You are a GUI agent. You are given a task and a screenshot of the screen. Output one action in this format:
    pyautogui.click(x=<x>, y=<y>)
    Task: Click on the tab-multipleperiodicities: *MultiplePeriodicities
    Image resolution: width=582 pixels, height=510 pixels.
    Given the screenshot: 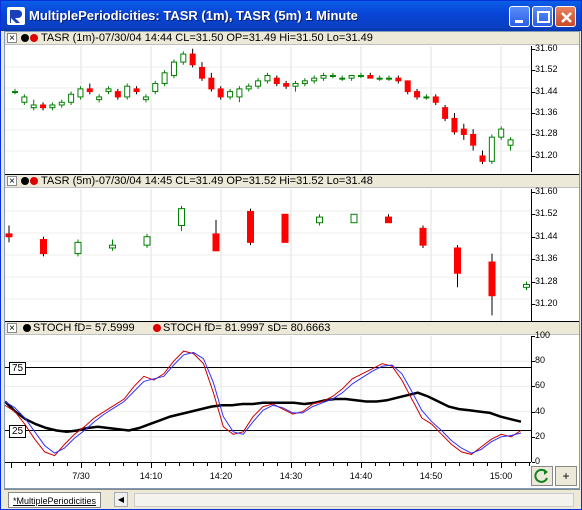 What is the action you would take?
    pyautogui.click(x=55, y=500)
    